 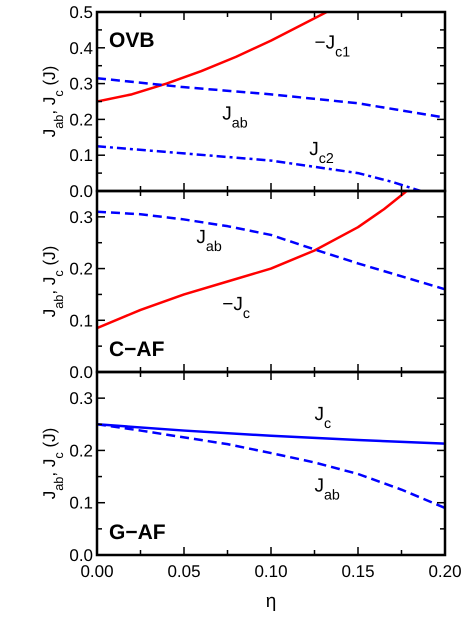 What do you see at coordinates (137, 349) in the screenshot?
I see `text: C−AF` at bounding box center [137, 349].